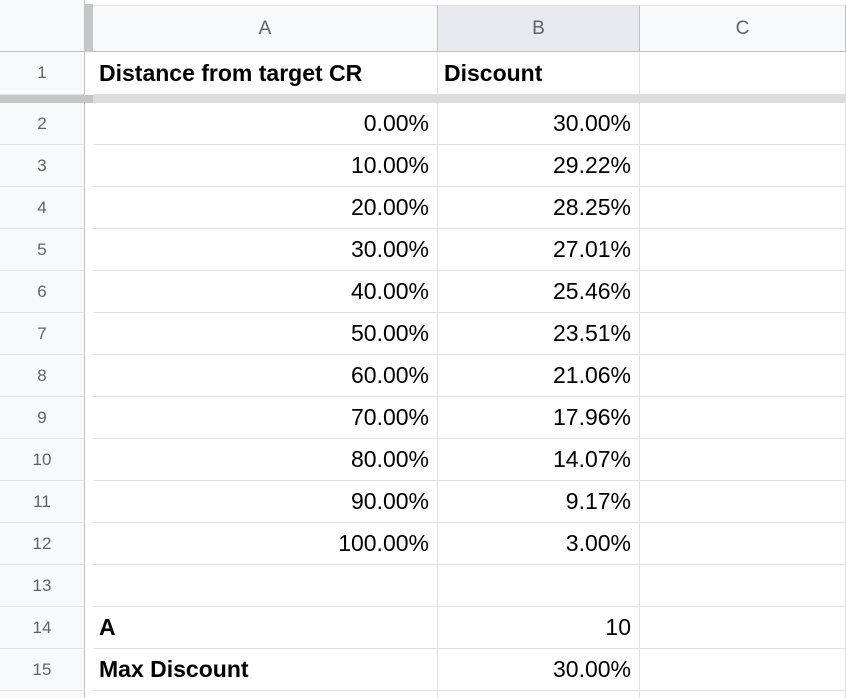  Describe the element at coordinates (42, 670) in the screenshot. I see `row-header: 15` at that location.